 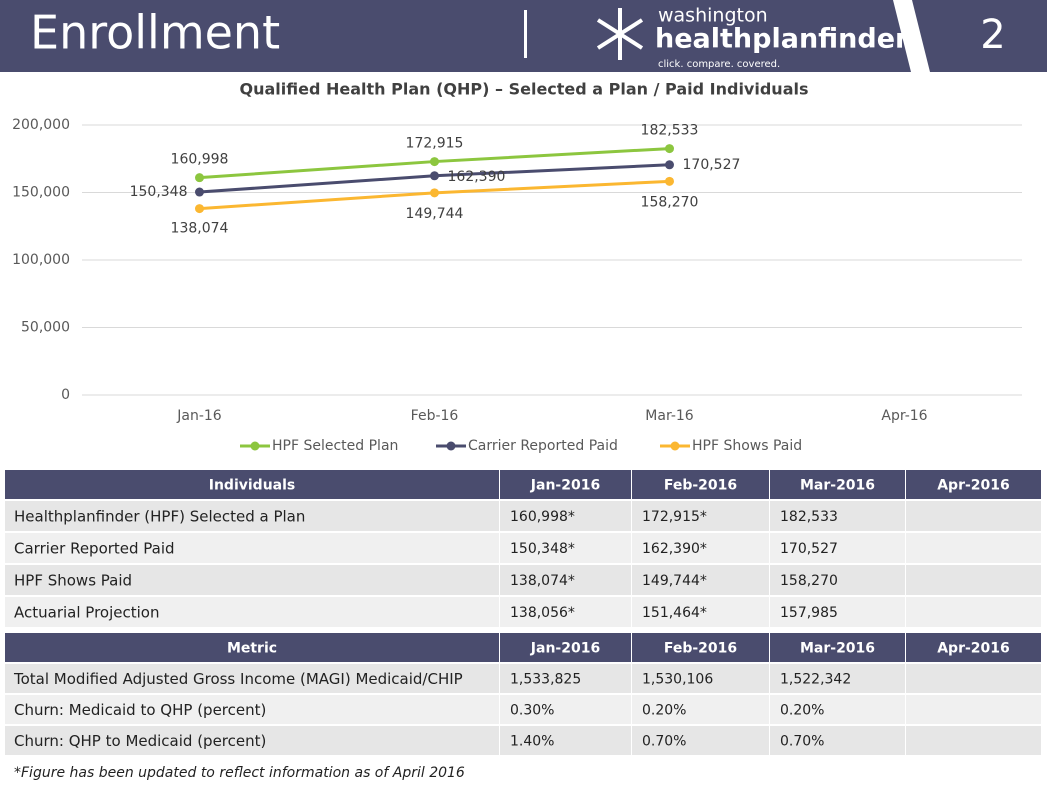 I want to click on table-cell-text: 138,074*, so click(x=542, y=581).